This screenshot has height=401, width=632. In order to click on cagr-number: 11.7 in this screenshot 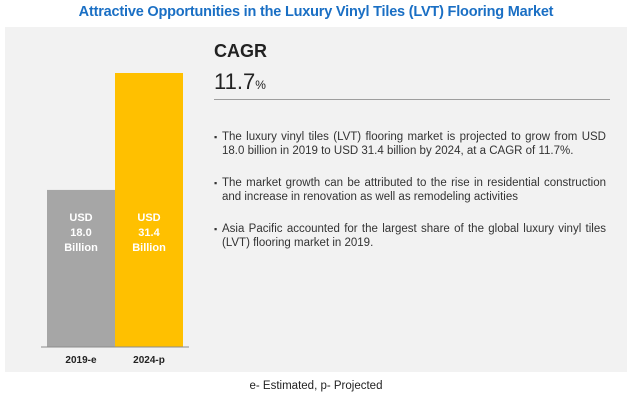, I will do `click(235, 81)`.